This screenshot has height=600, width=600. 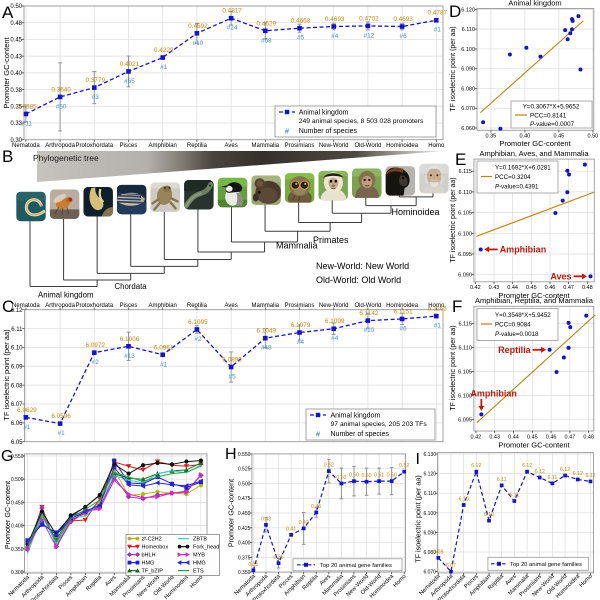 What do you see at coordinates (16, 91) in the screenshot?
I see `svg-text: 0.38` at bounding box center [16, 91].